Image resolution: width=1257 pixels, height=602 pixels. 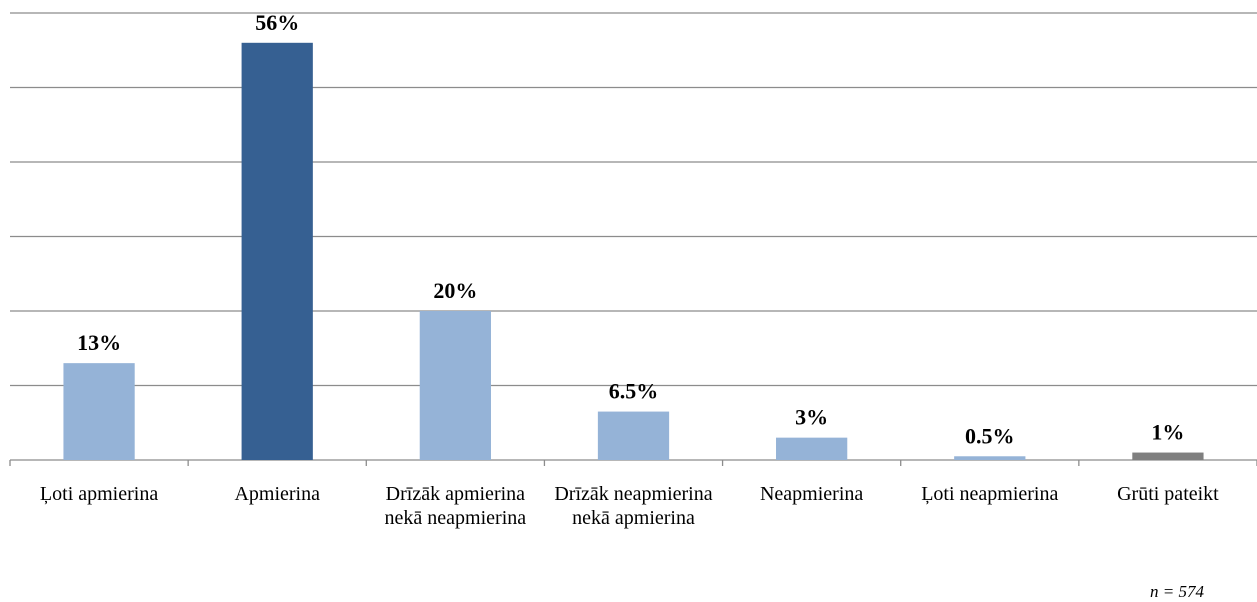 I want to click on value-label: 56%, so click(x=277, y=22).